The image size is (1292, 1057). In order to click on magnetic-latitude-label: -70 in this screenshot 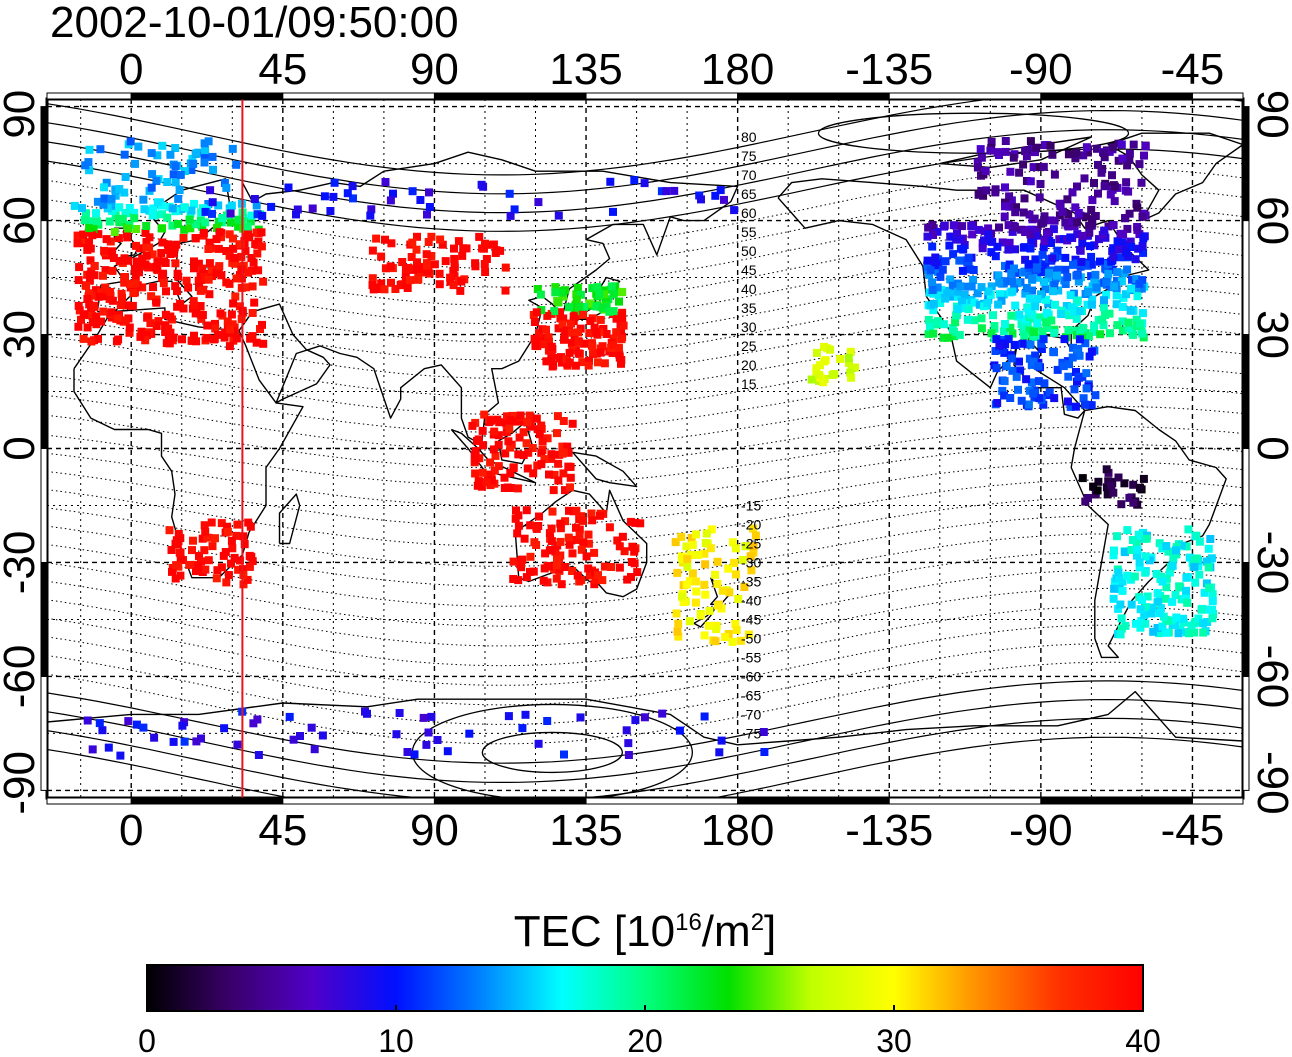, I will do `click(751, 714)`.